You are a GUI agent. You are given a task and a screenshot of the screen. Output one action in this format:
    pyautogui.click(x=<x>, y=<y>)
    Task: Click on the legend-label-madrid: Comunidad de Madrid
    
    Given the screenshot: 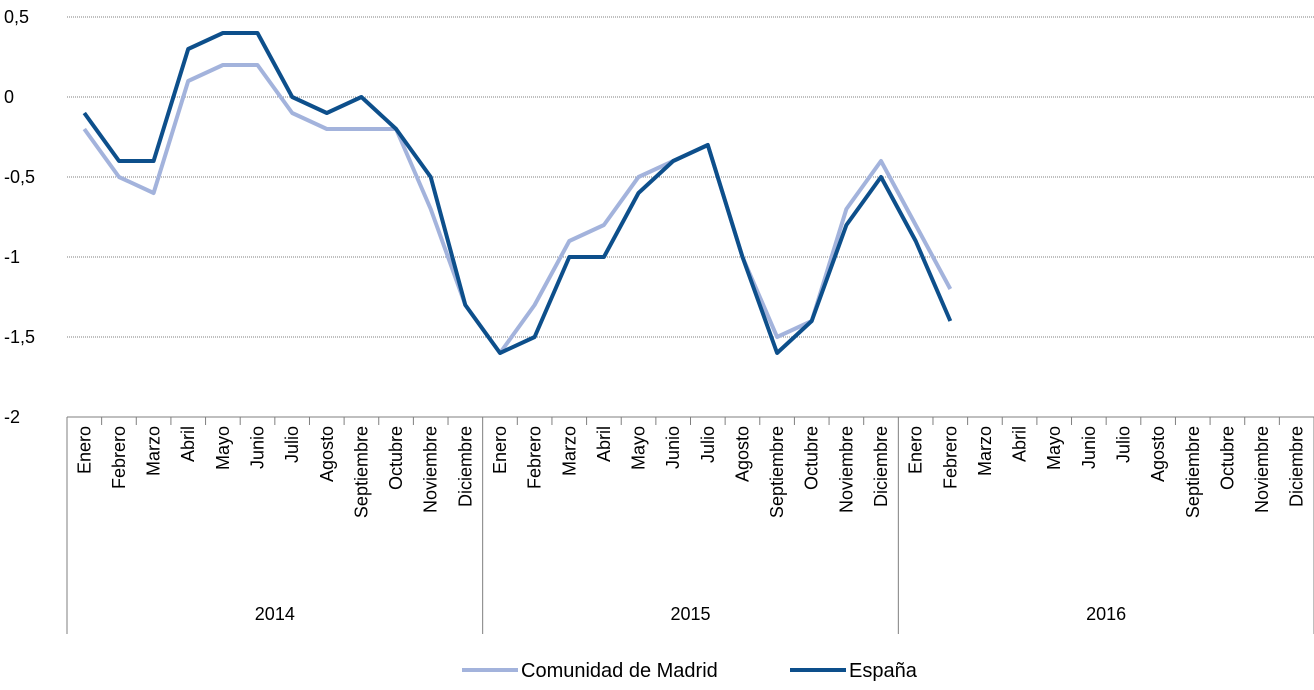 What is the action you would take?
    pyautogui.click(x=619, y=671)
    